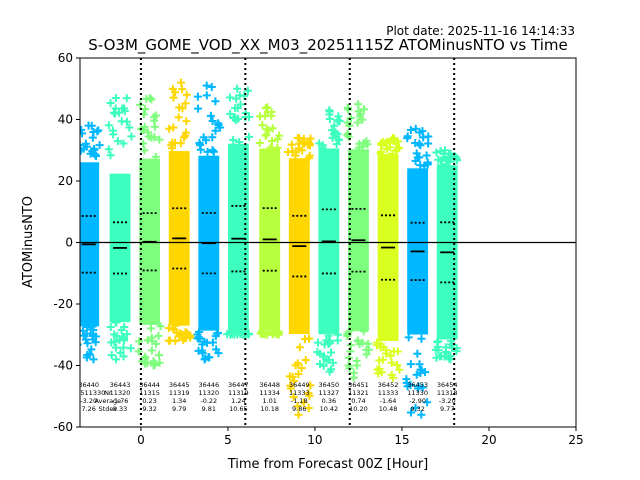 The image size is (640, 480). What do you see at coordinates (120, 253) in the screenshot?
I see `scatter-group: 36443 11320 -1.76 8.33` at bounding box center [120, 253].